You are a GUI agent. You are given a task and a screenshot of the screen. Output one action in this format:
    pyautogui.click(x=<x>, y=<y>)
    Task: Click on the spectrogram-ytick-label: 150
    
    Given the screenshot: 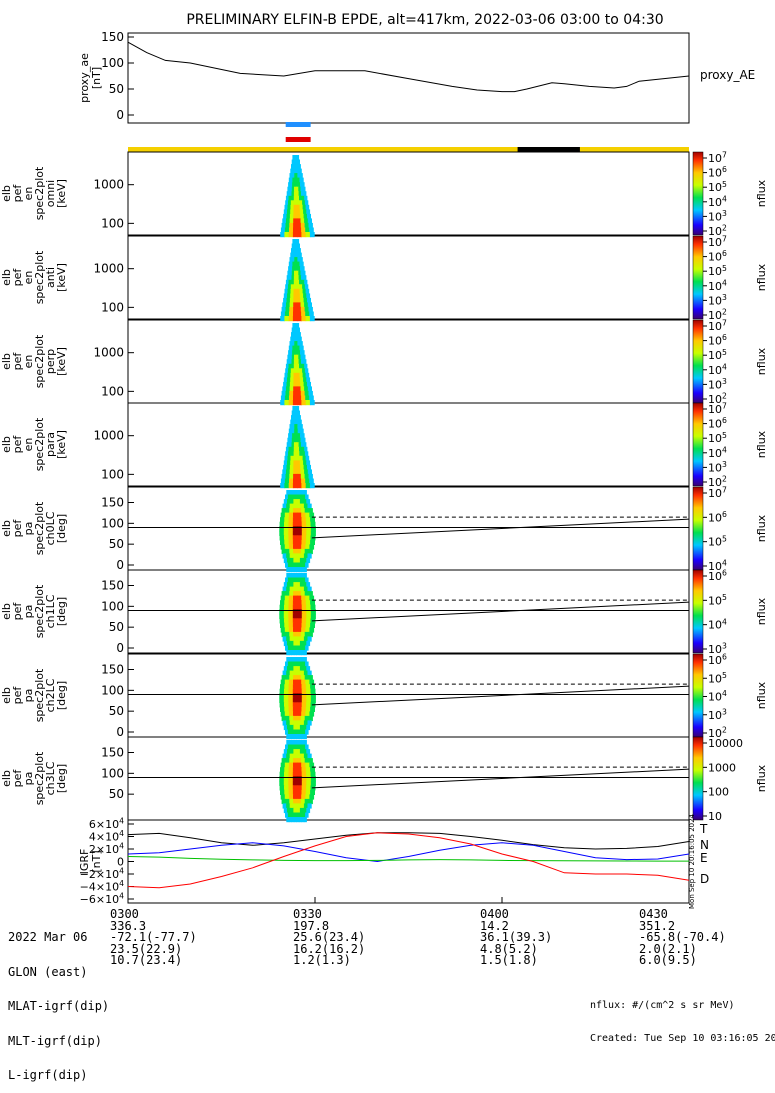 What is the action you would take?
    pyautogui.click(x=112, y=586)
    